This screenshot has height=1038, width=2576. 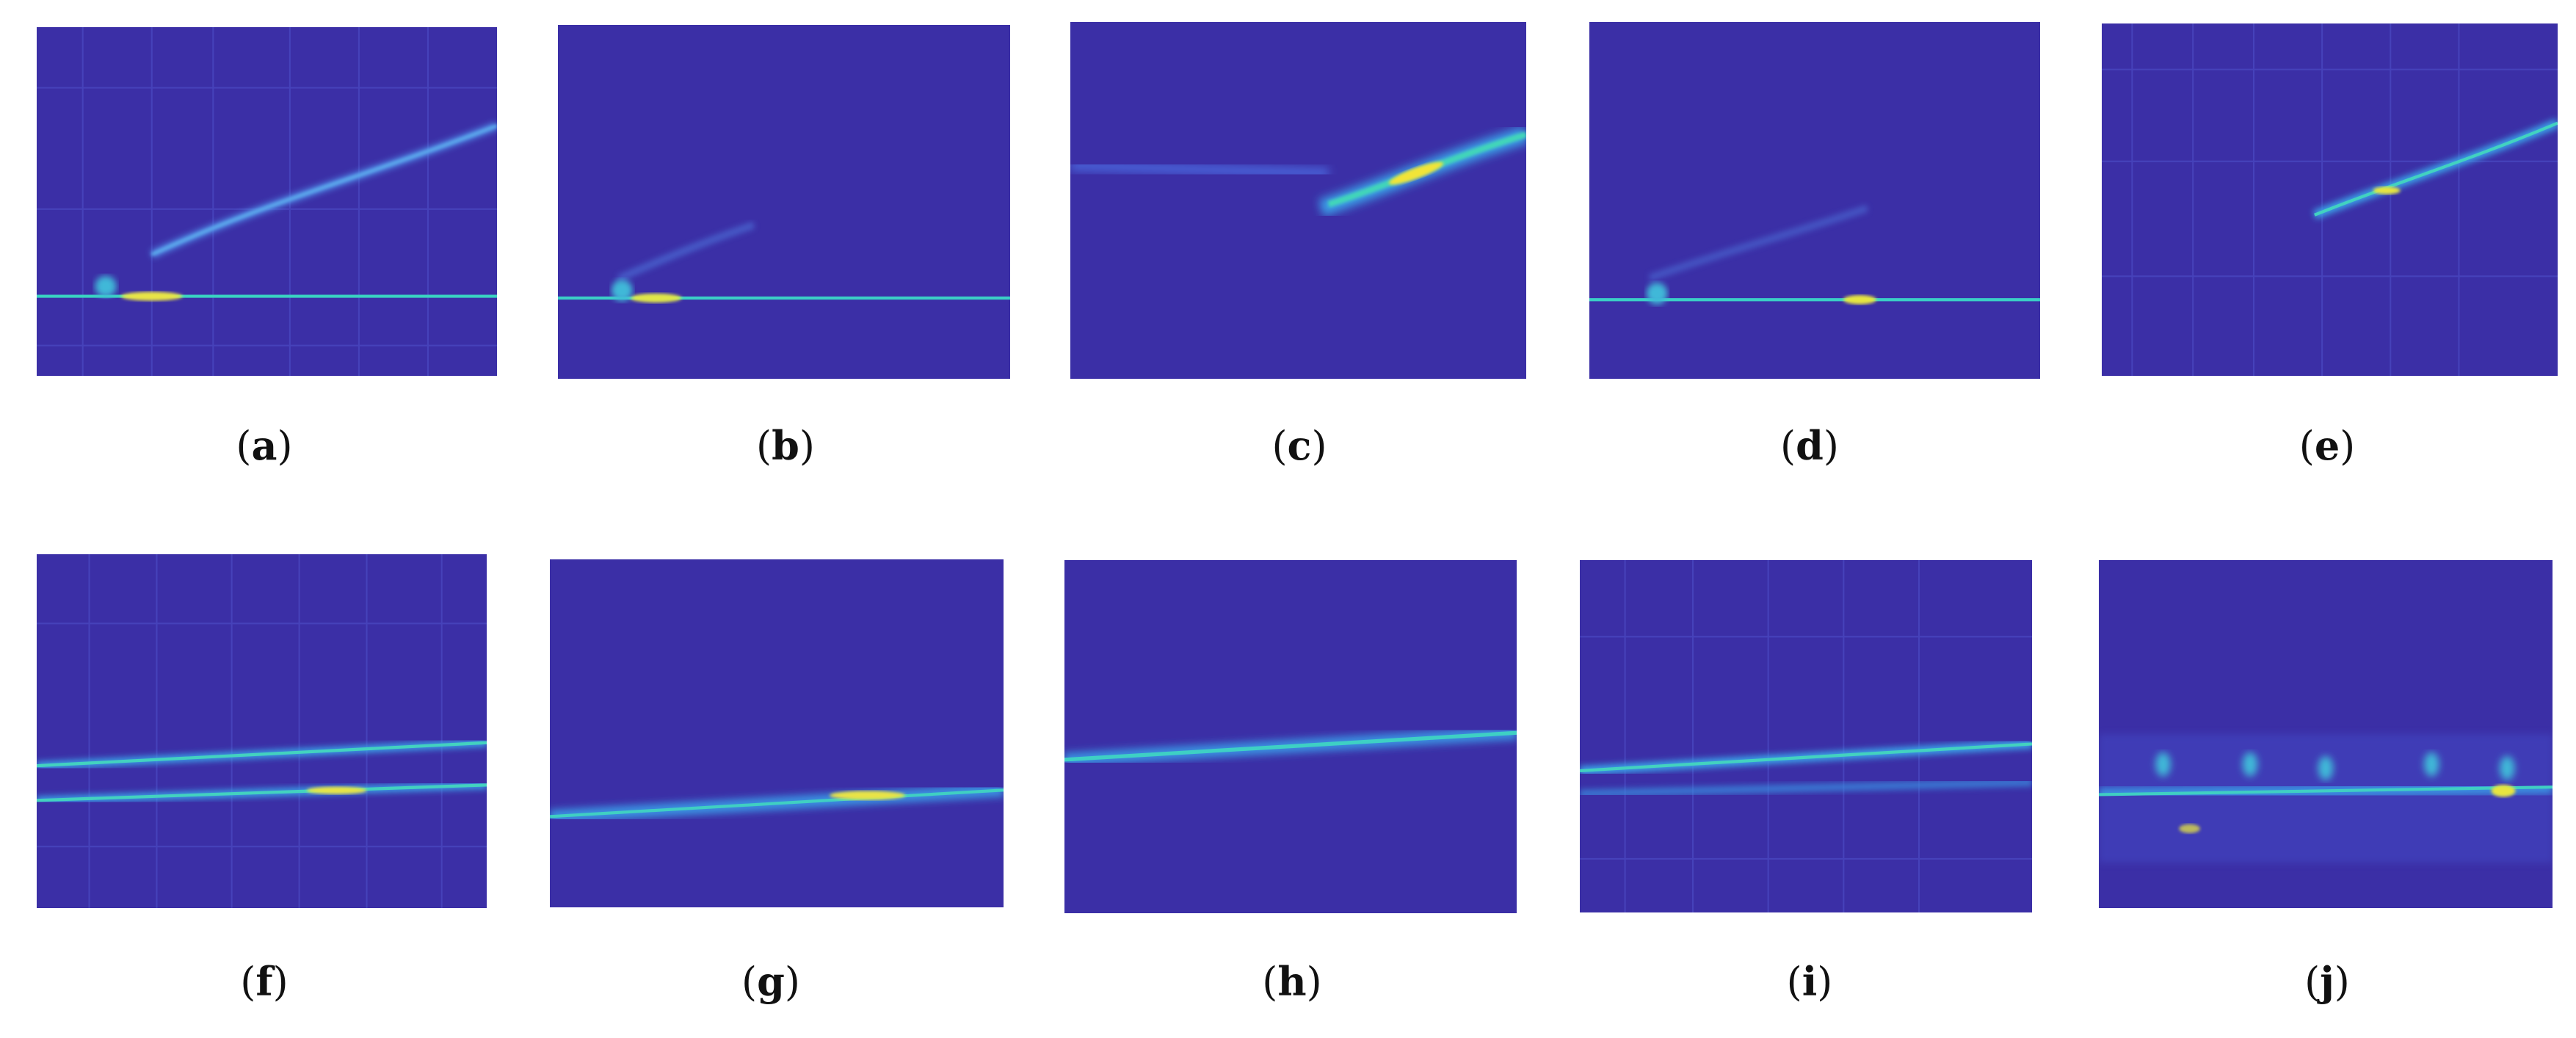 What do you see at coordinates (2327, 445) in the screenshot?
I see `panel-caption-e: (e)` at bounding box center [2327, 445].